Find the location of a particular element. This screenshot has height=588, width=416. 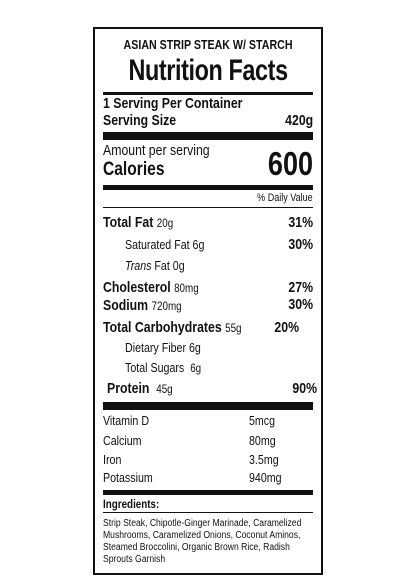

total-sugars-row: Total Sugars 6g is located at coordinates (171, 367).